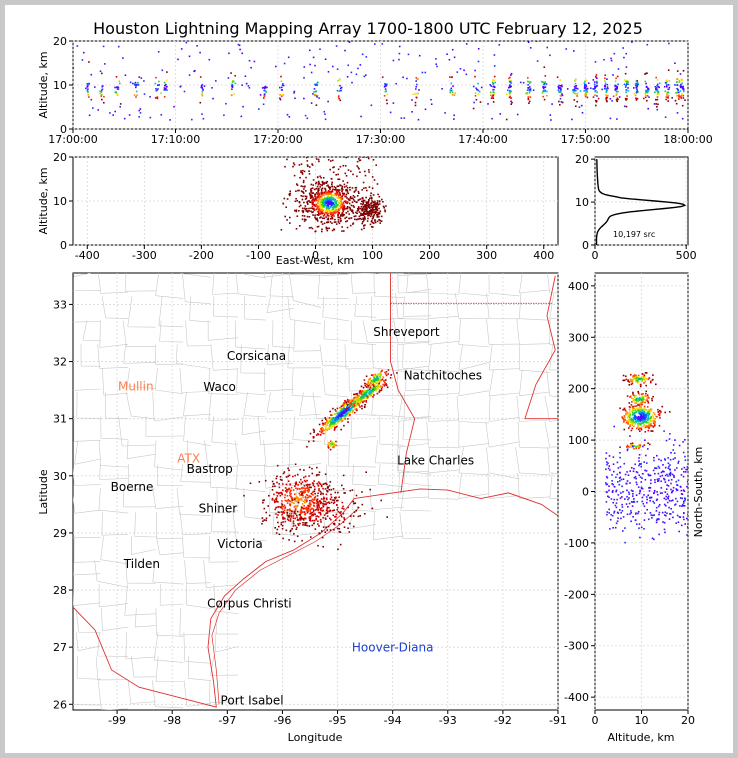 This screenshot has height=758, width=738. I want to click on ew-y-tick-label: 0, so click(63, 245).